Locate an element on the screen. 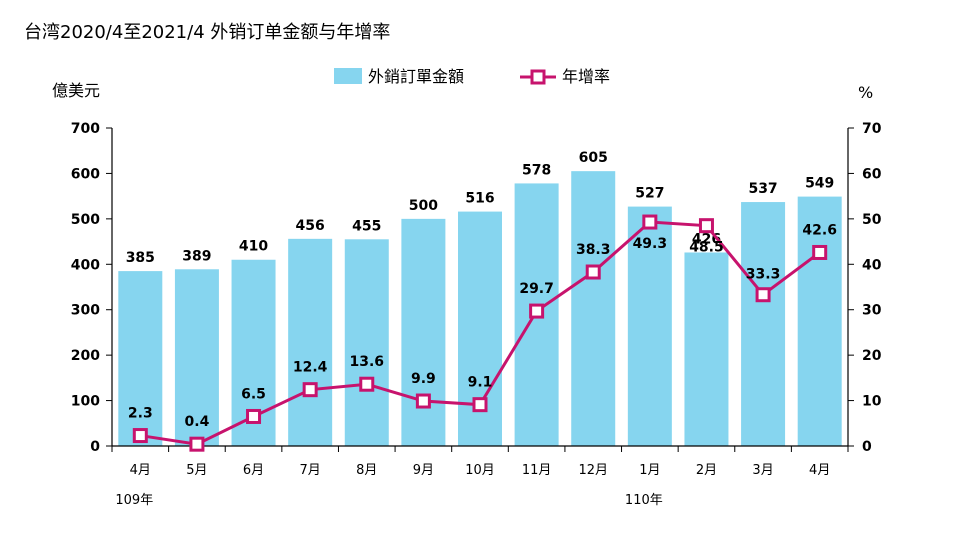  y-tick-label-right: 20 is located at coordinates (872, 356).